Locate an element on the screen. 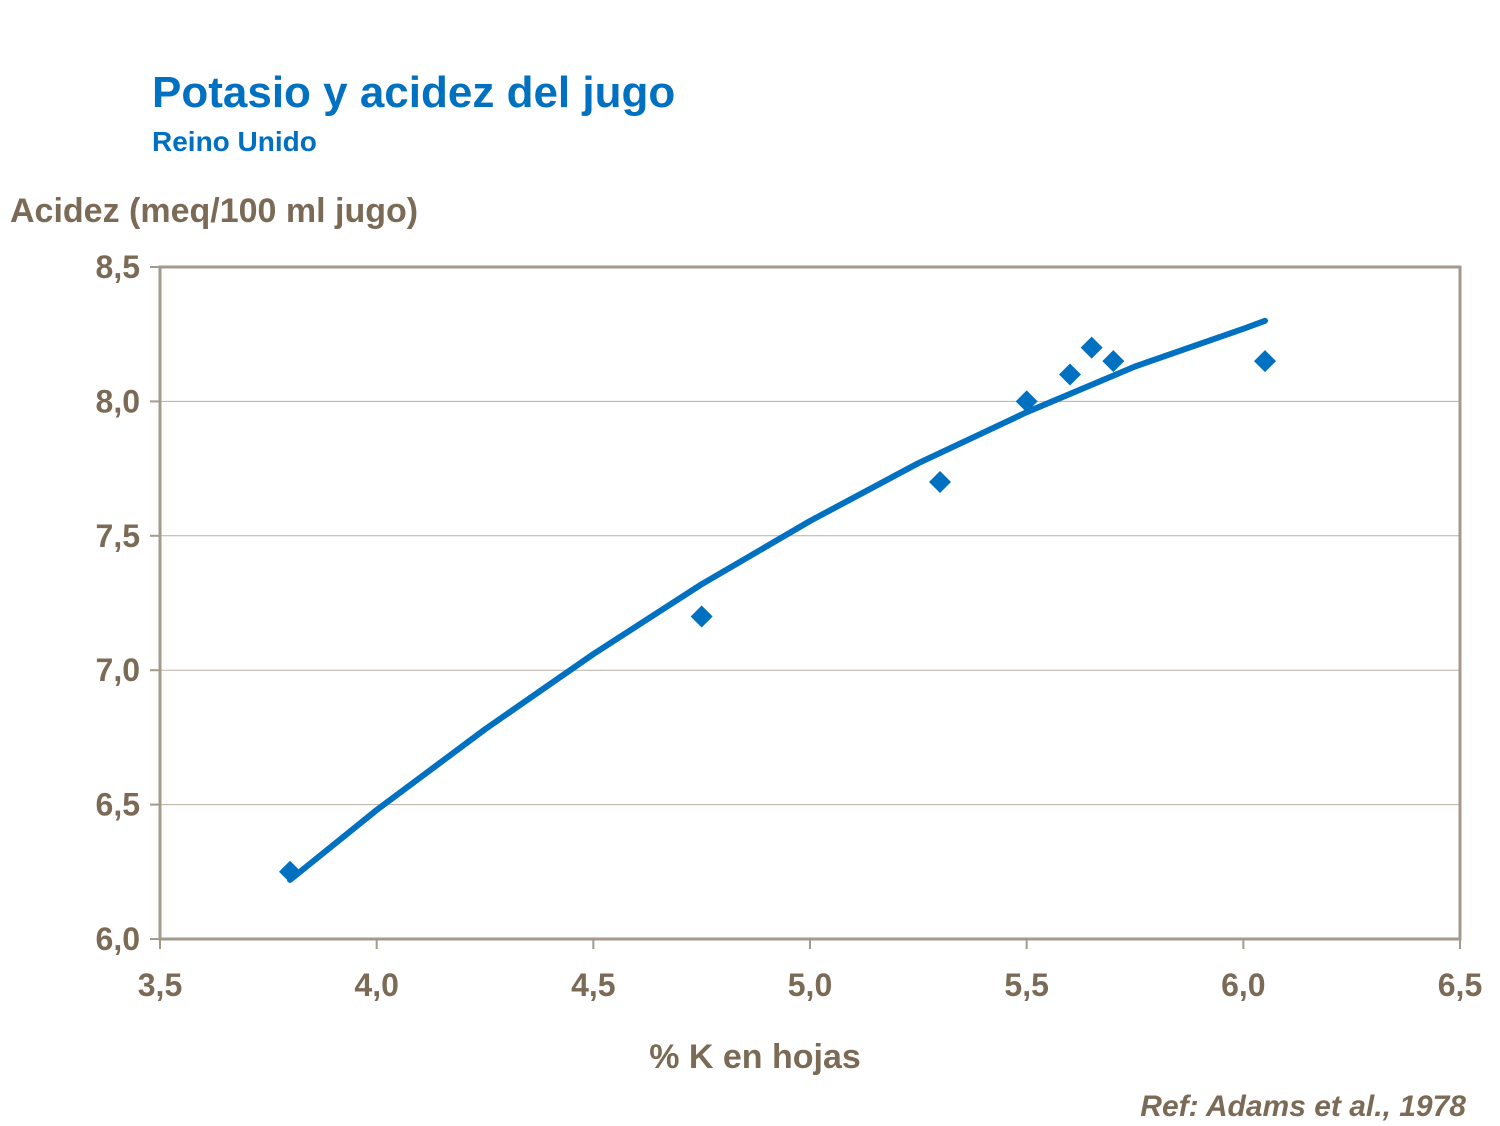 The height and width of the screenshot is (1126, 1500). y-tick-label: 7,5 is located at coordinates (118, 536).